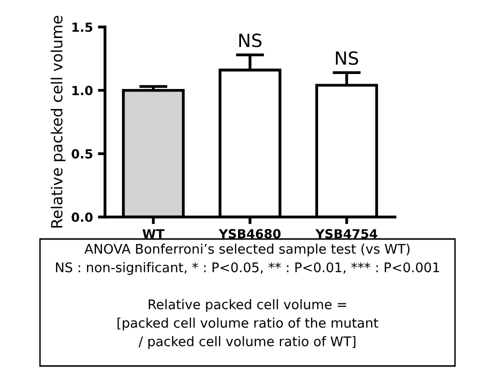 Image resolution: width=480 pixels, height=370 pixels. I want to click on x-tick-label: WT, so click(153, 233).